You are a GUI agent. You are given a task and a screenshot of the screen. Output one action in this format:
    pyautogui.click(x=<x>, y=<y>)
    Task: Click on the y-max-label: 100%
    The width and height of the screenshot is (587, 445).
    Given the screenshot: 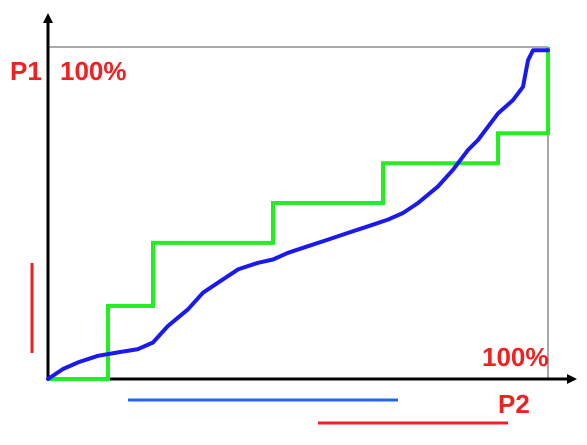 What is the action you would take?
    pyautogui.click(x=93, y=71)
    